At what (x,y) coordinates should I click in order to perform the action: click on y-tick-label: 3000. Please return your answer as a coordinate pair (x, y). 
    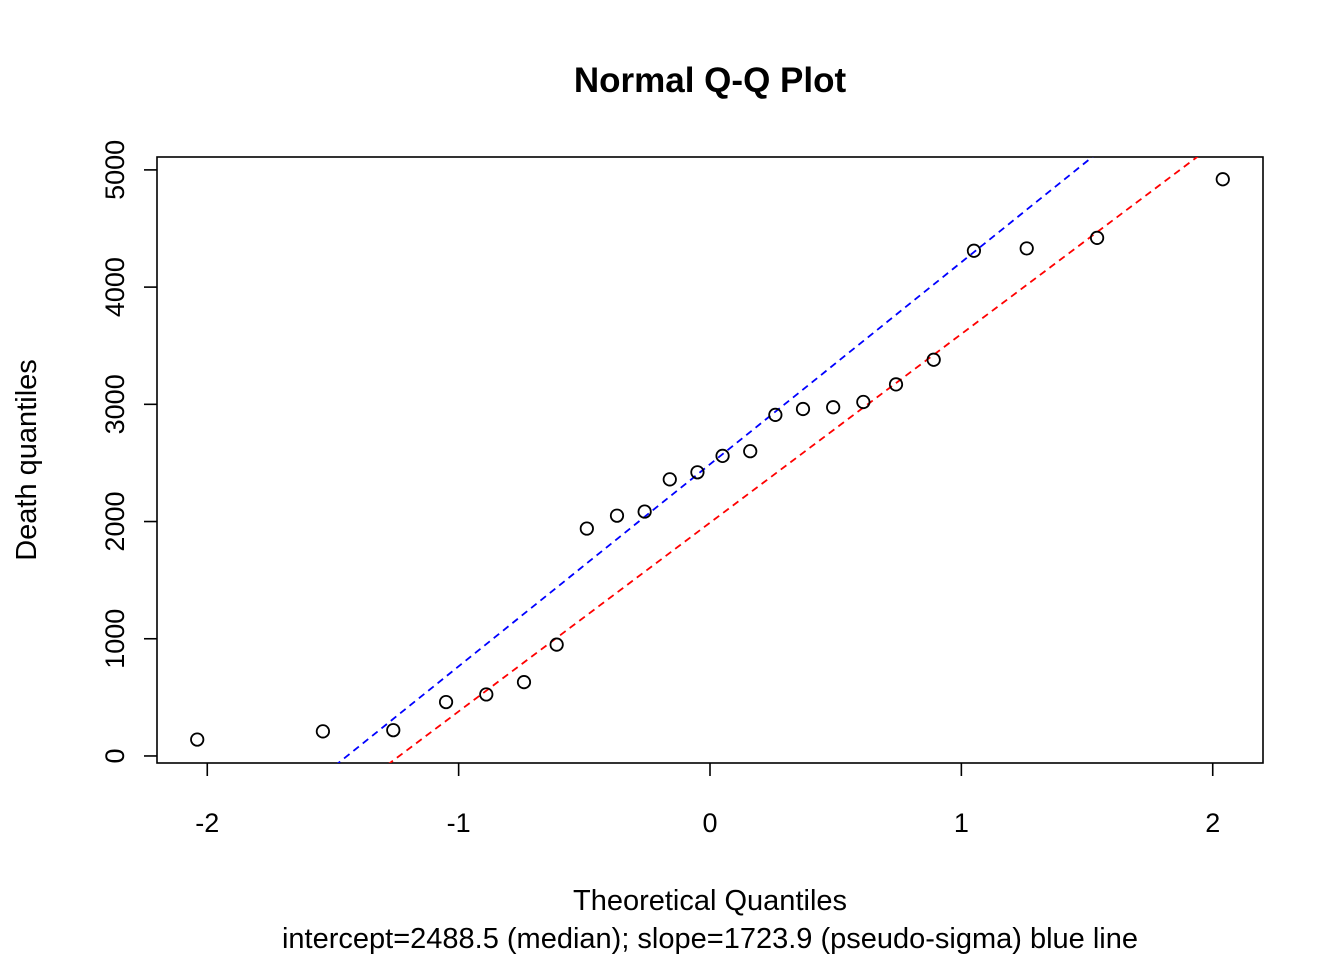
    Looking at the image, I should click on (115, 404).